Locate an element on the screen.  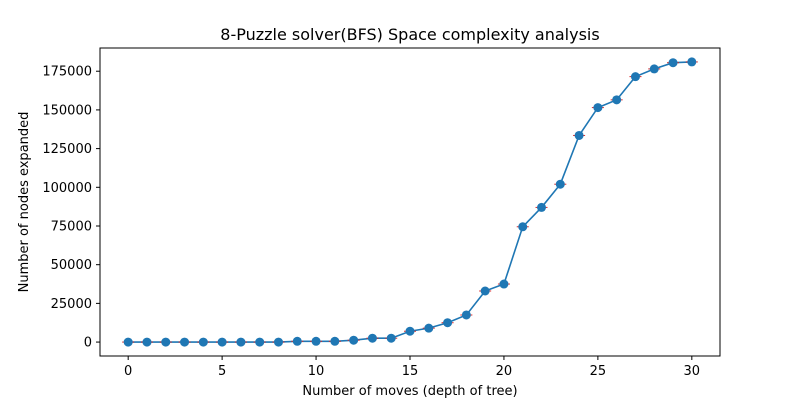
x-tick-label: 5 is located at coordinates (222, 371).